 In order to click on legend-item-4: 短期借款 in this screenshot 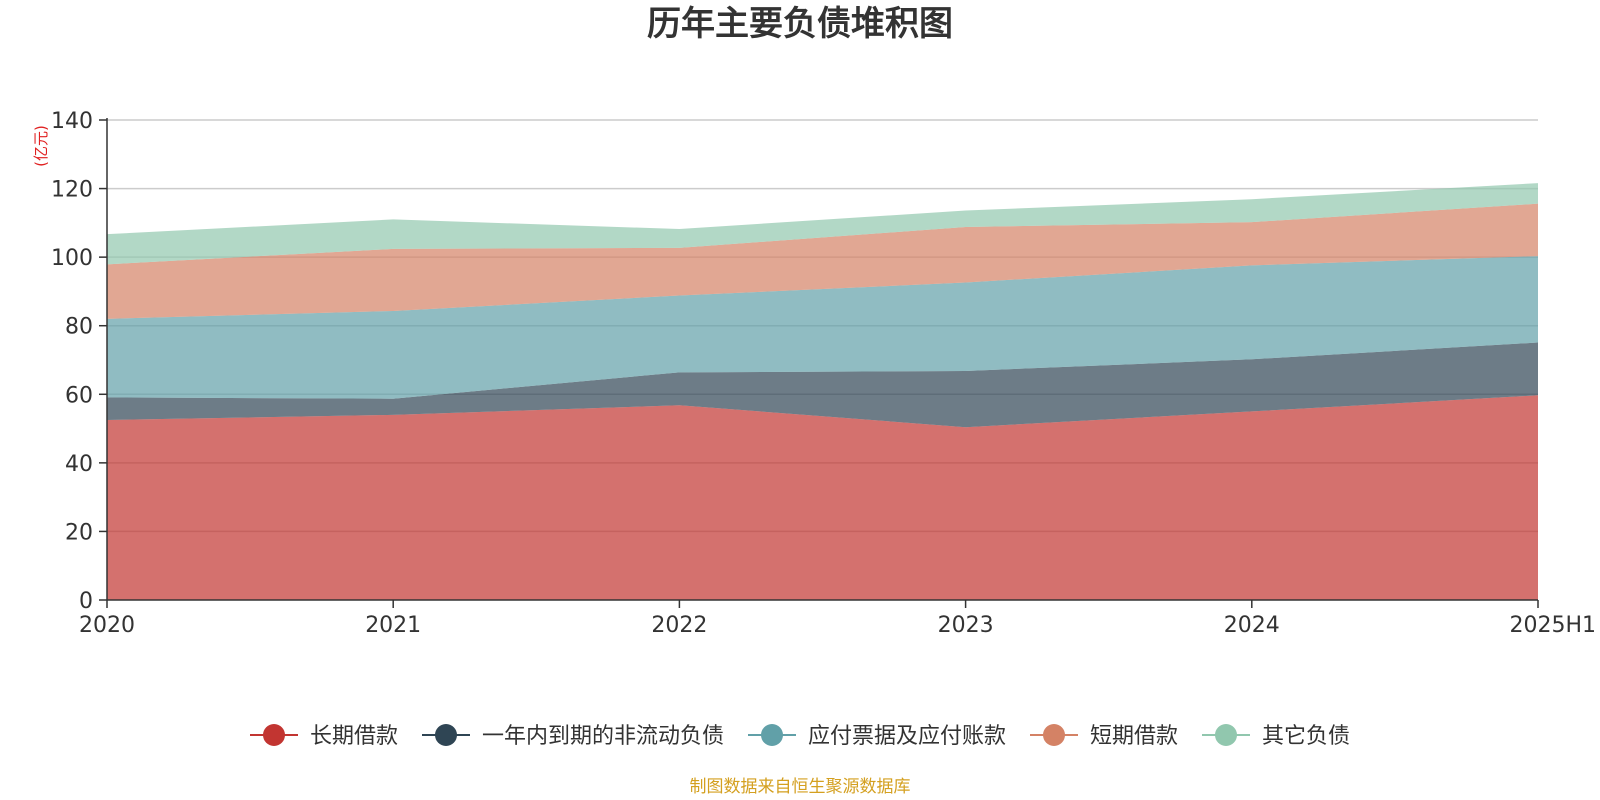, I will do `click(1104, 736)`.